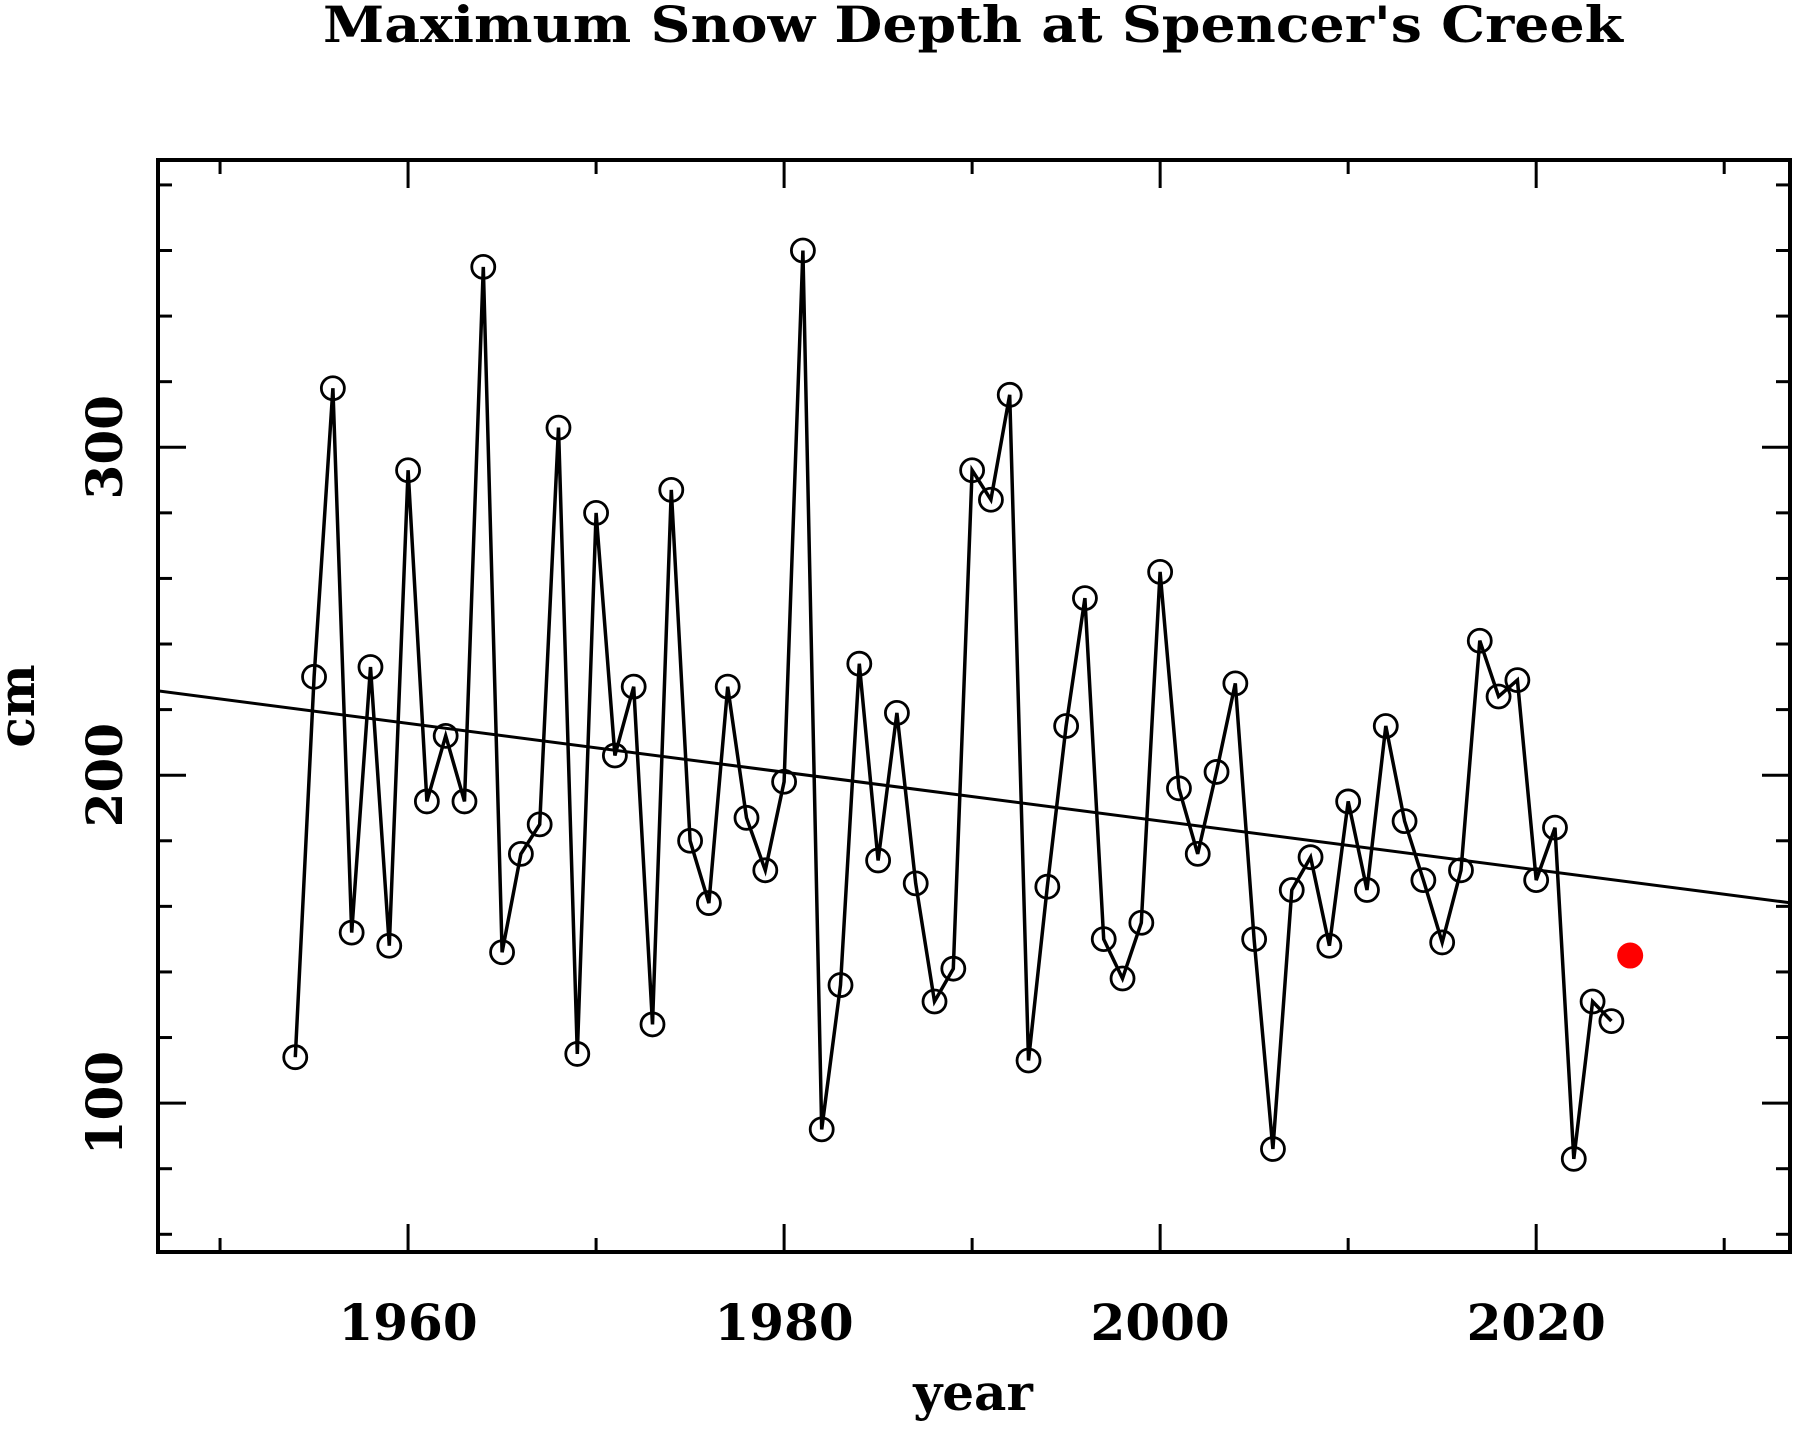 This screenshot has width=1794, height=1456. Describe the element at coordinates (1536, 1322) in the screenshot. I see `x-tick-label: 2020` at that location.